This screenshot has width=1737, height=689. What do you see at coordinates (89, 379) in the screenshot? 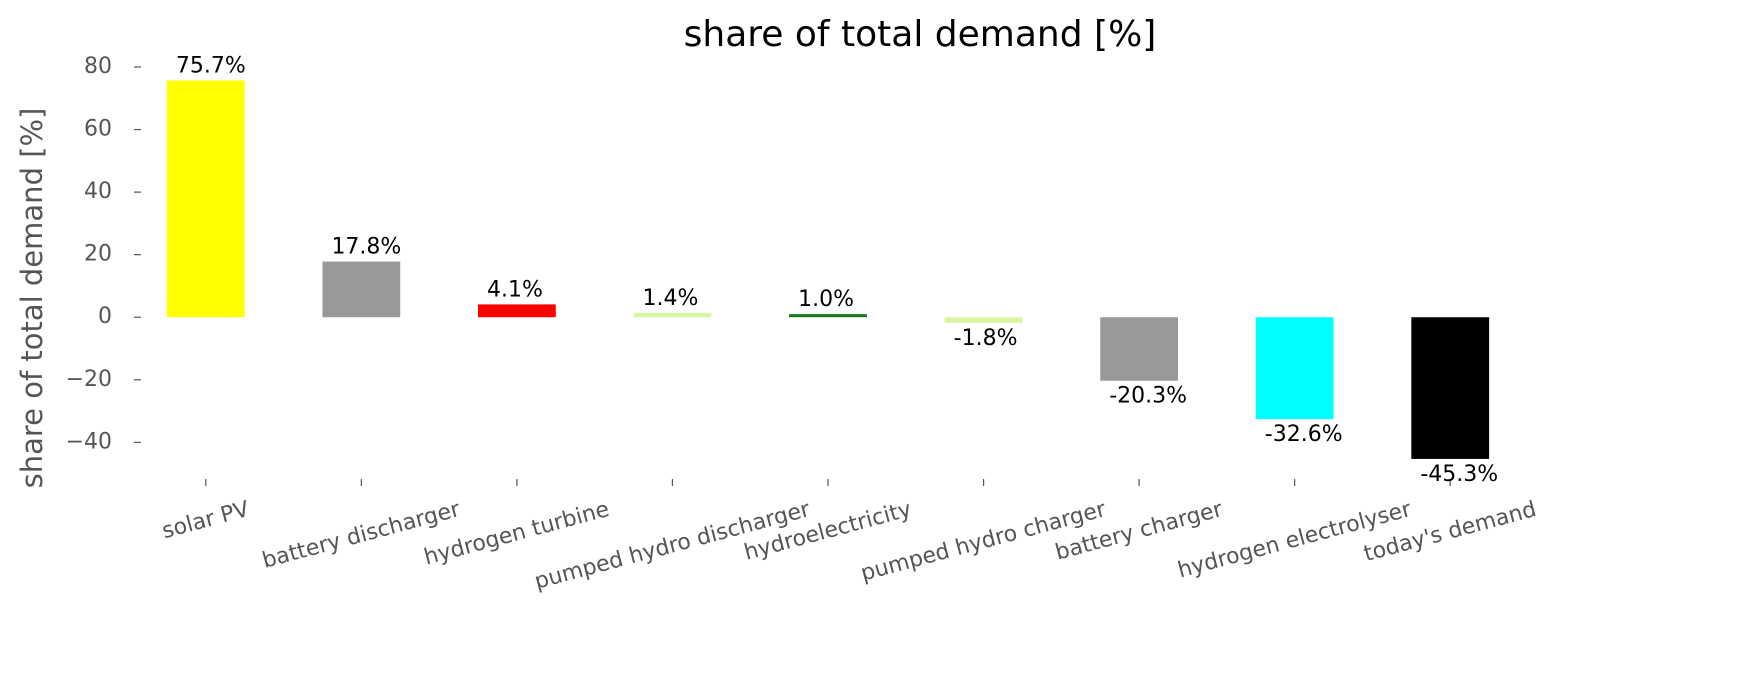
I see `y-tick-label: −20` at bounding box center [89, 379].